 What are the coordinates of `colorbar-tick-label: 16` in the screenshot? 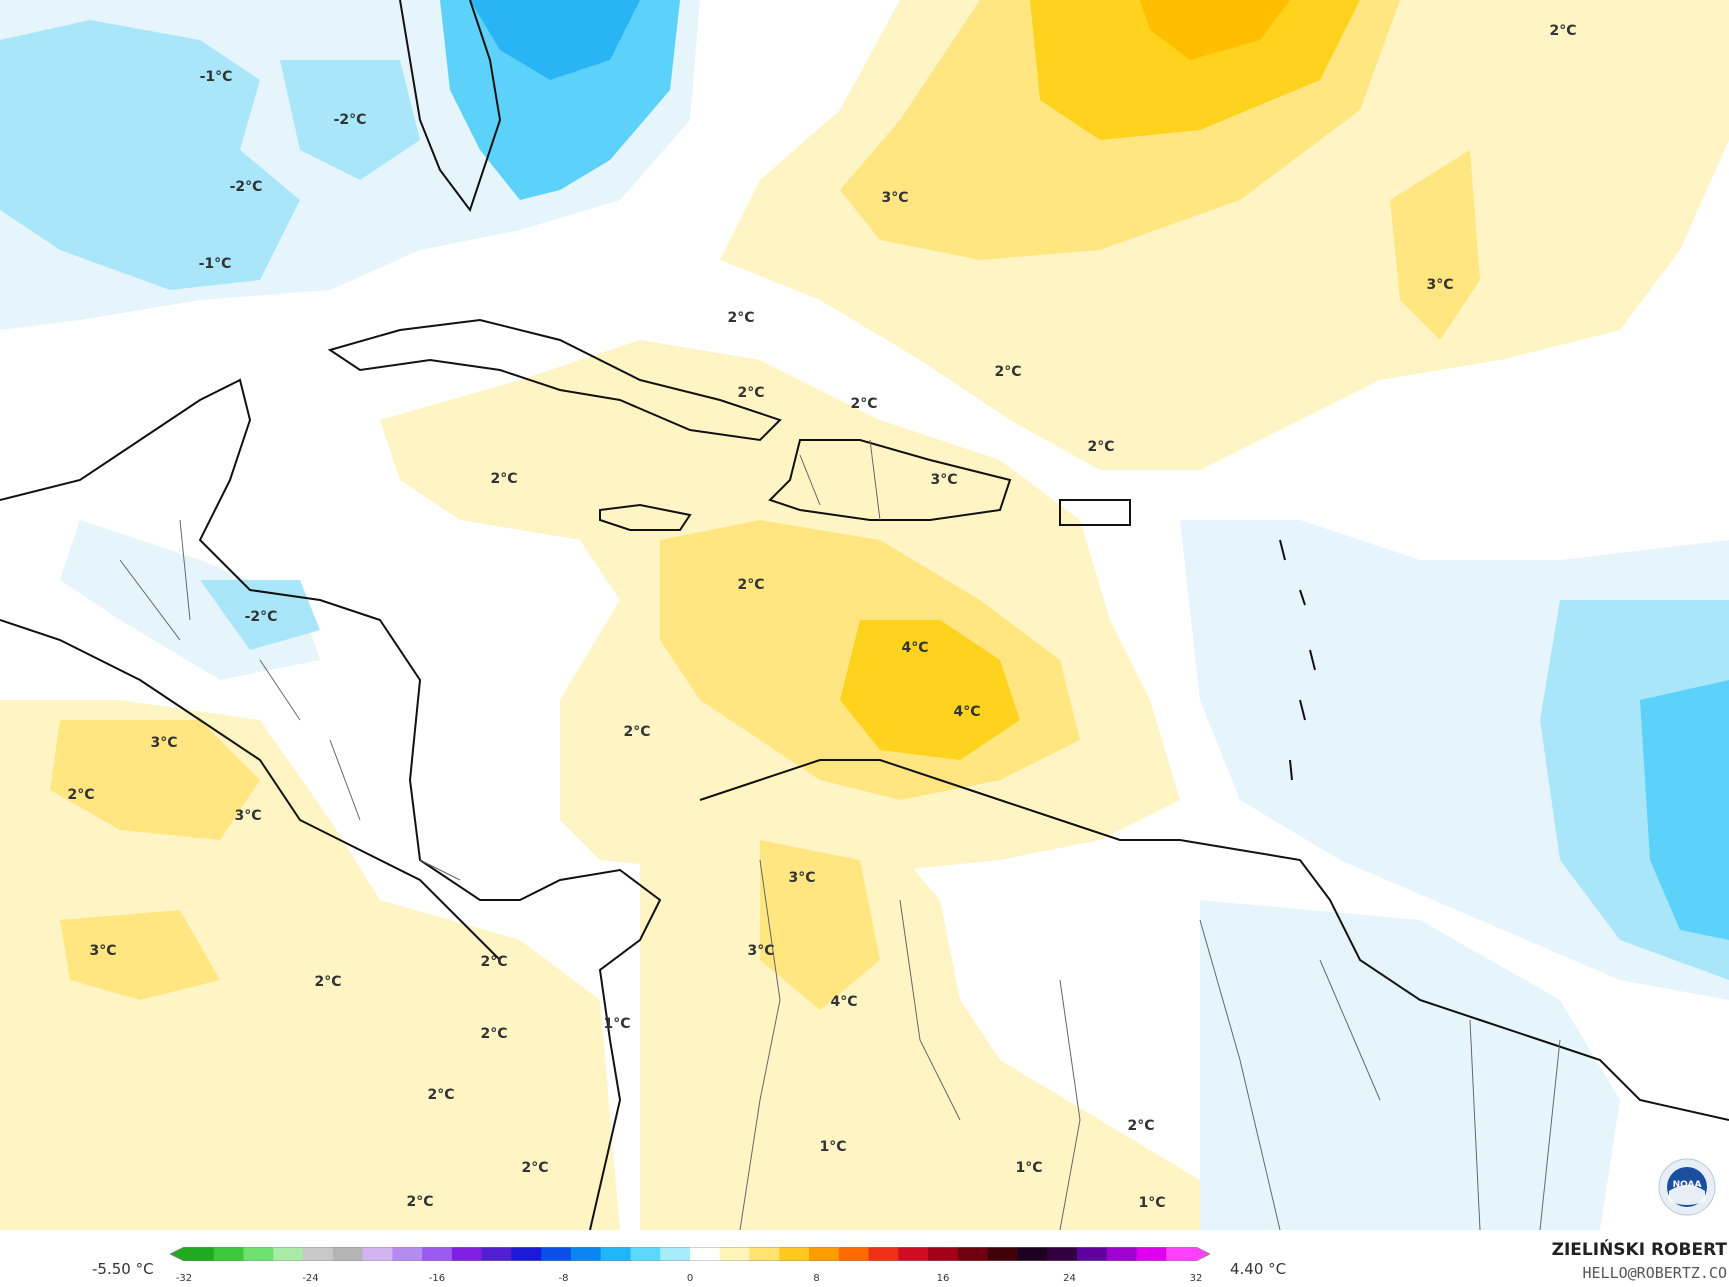 It's located at (943, 1278).